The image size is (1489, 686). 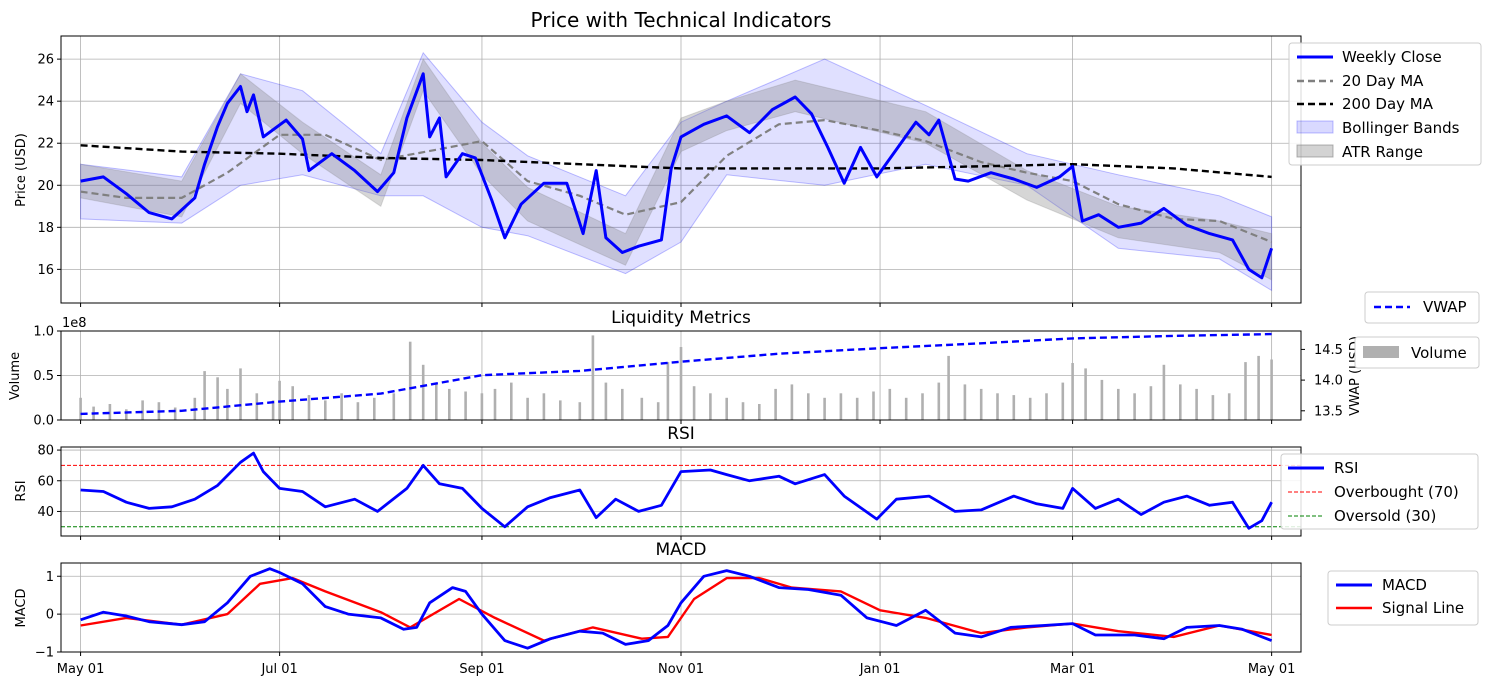 I want to click on y-tick-label: 80, so click(x=45, y=451).